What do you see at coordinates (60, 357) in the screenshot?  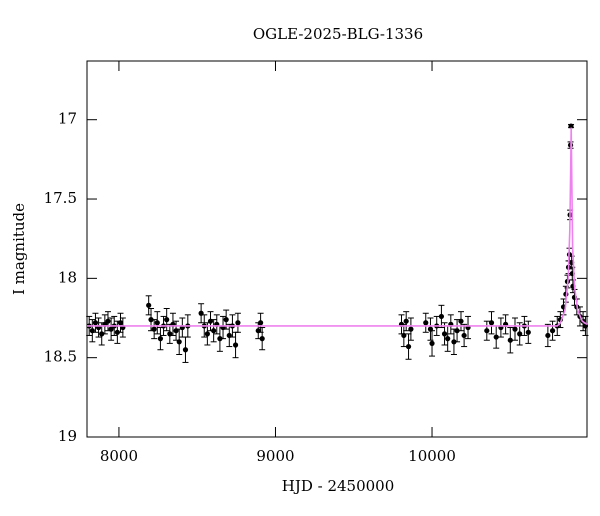 I see `y-tick-label: 18.5` at bounding box center [60, 357].